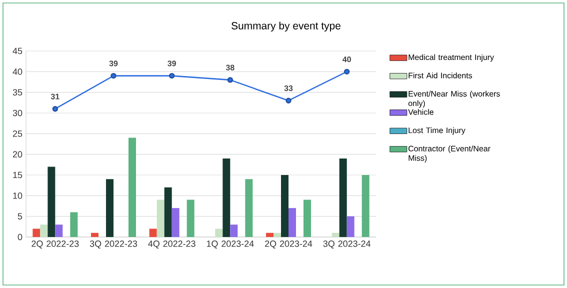 The width and height of the screenshot is (567, 288). What do you see at coordinates (17, 154) in the screenshot?
I see `y-tick-label: 20` at bounding box center [17, 154].